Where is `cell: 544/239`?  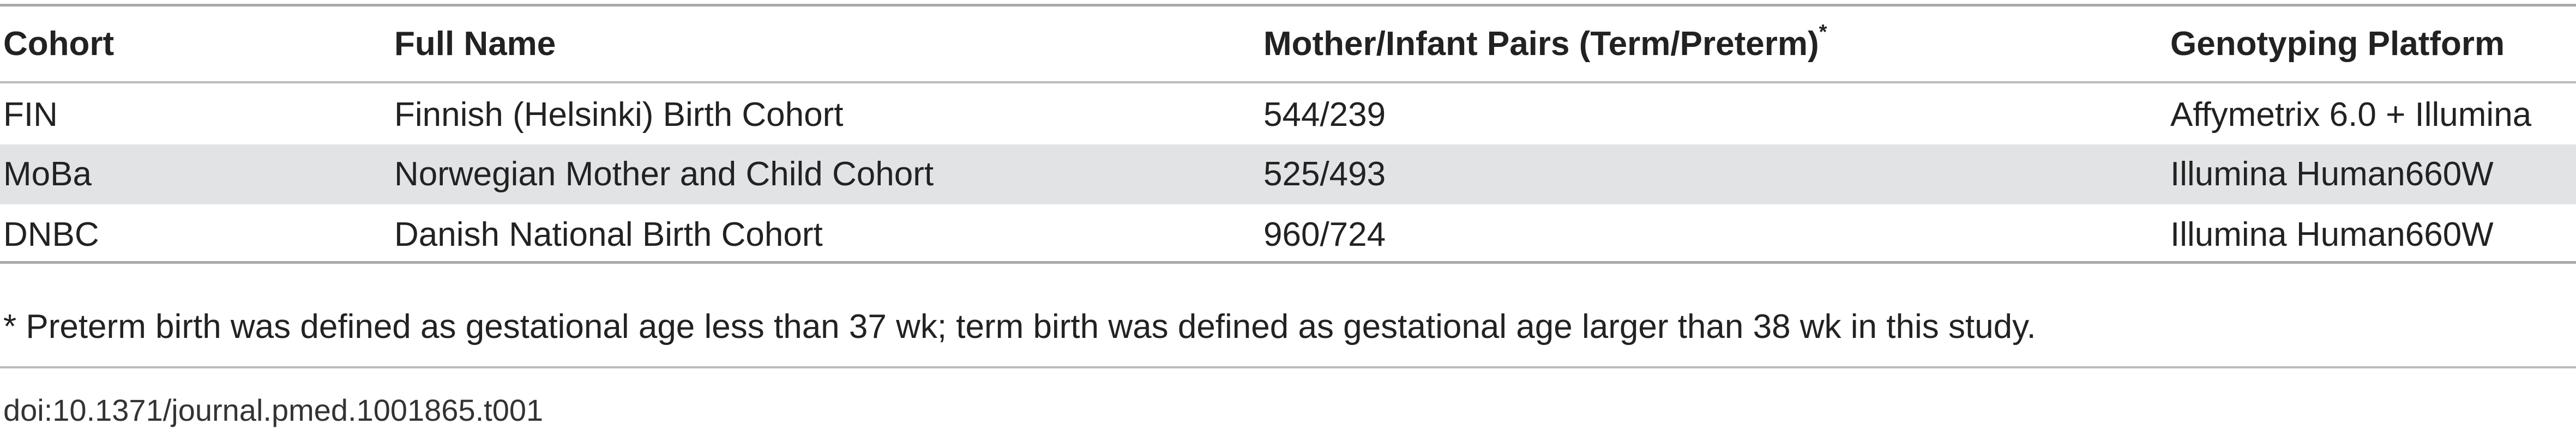 cell: 544/239 is located at coordinates (1324, 115).